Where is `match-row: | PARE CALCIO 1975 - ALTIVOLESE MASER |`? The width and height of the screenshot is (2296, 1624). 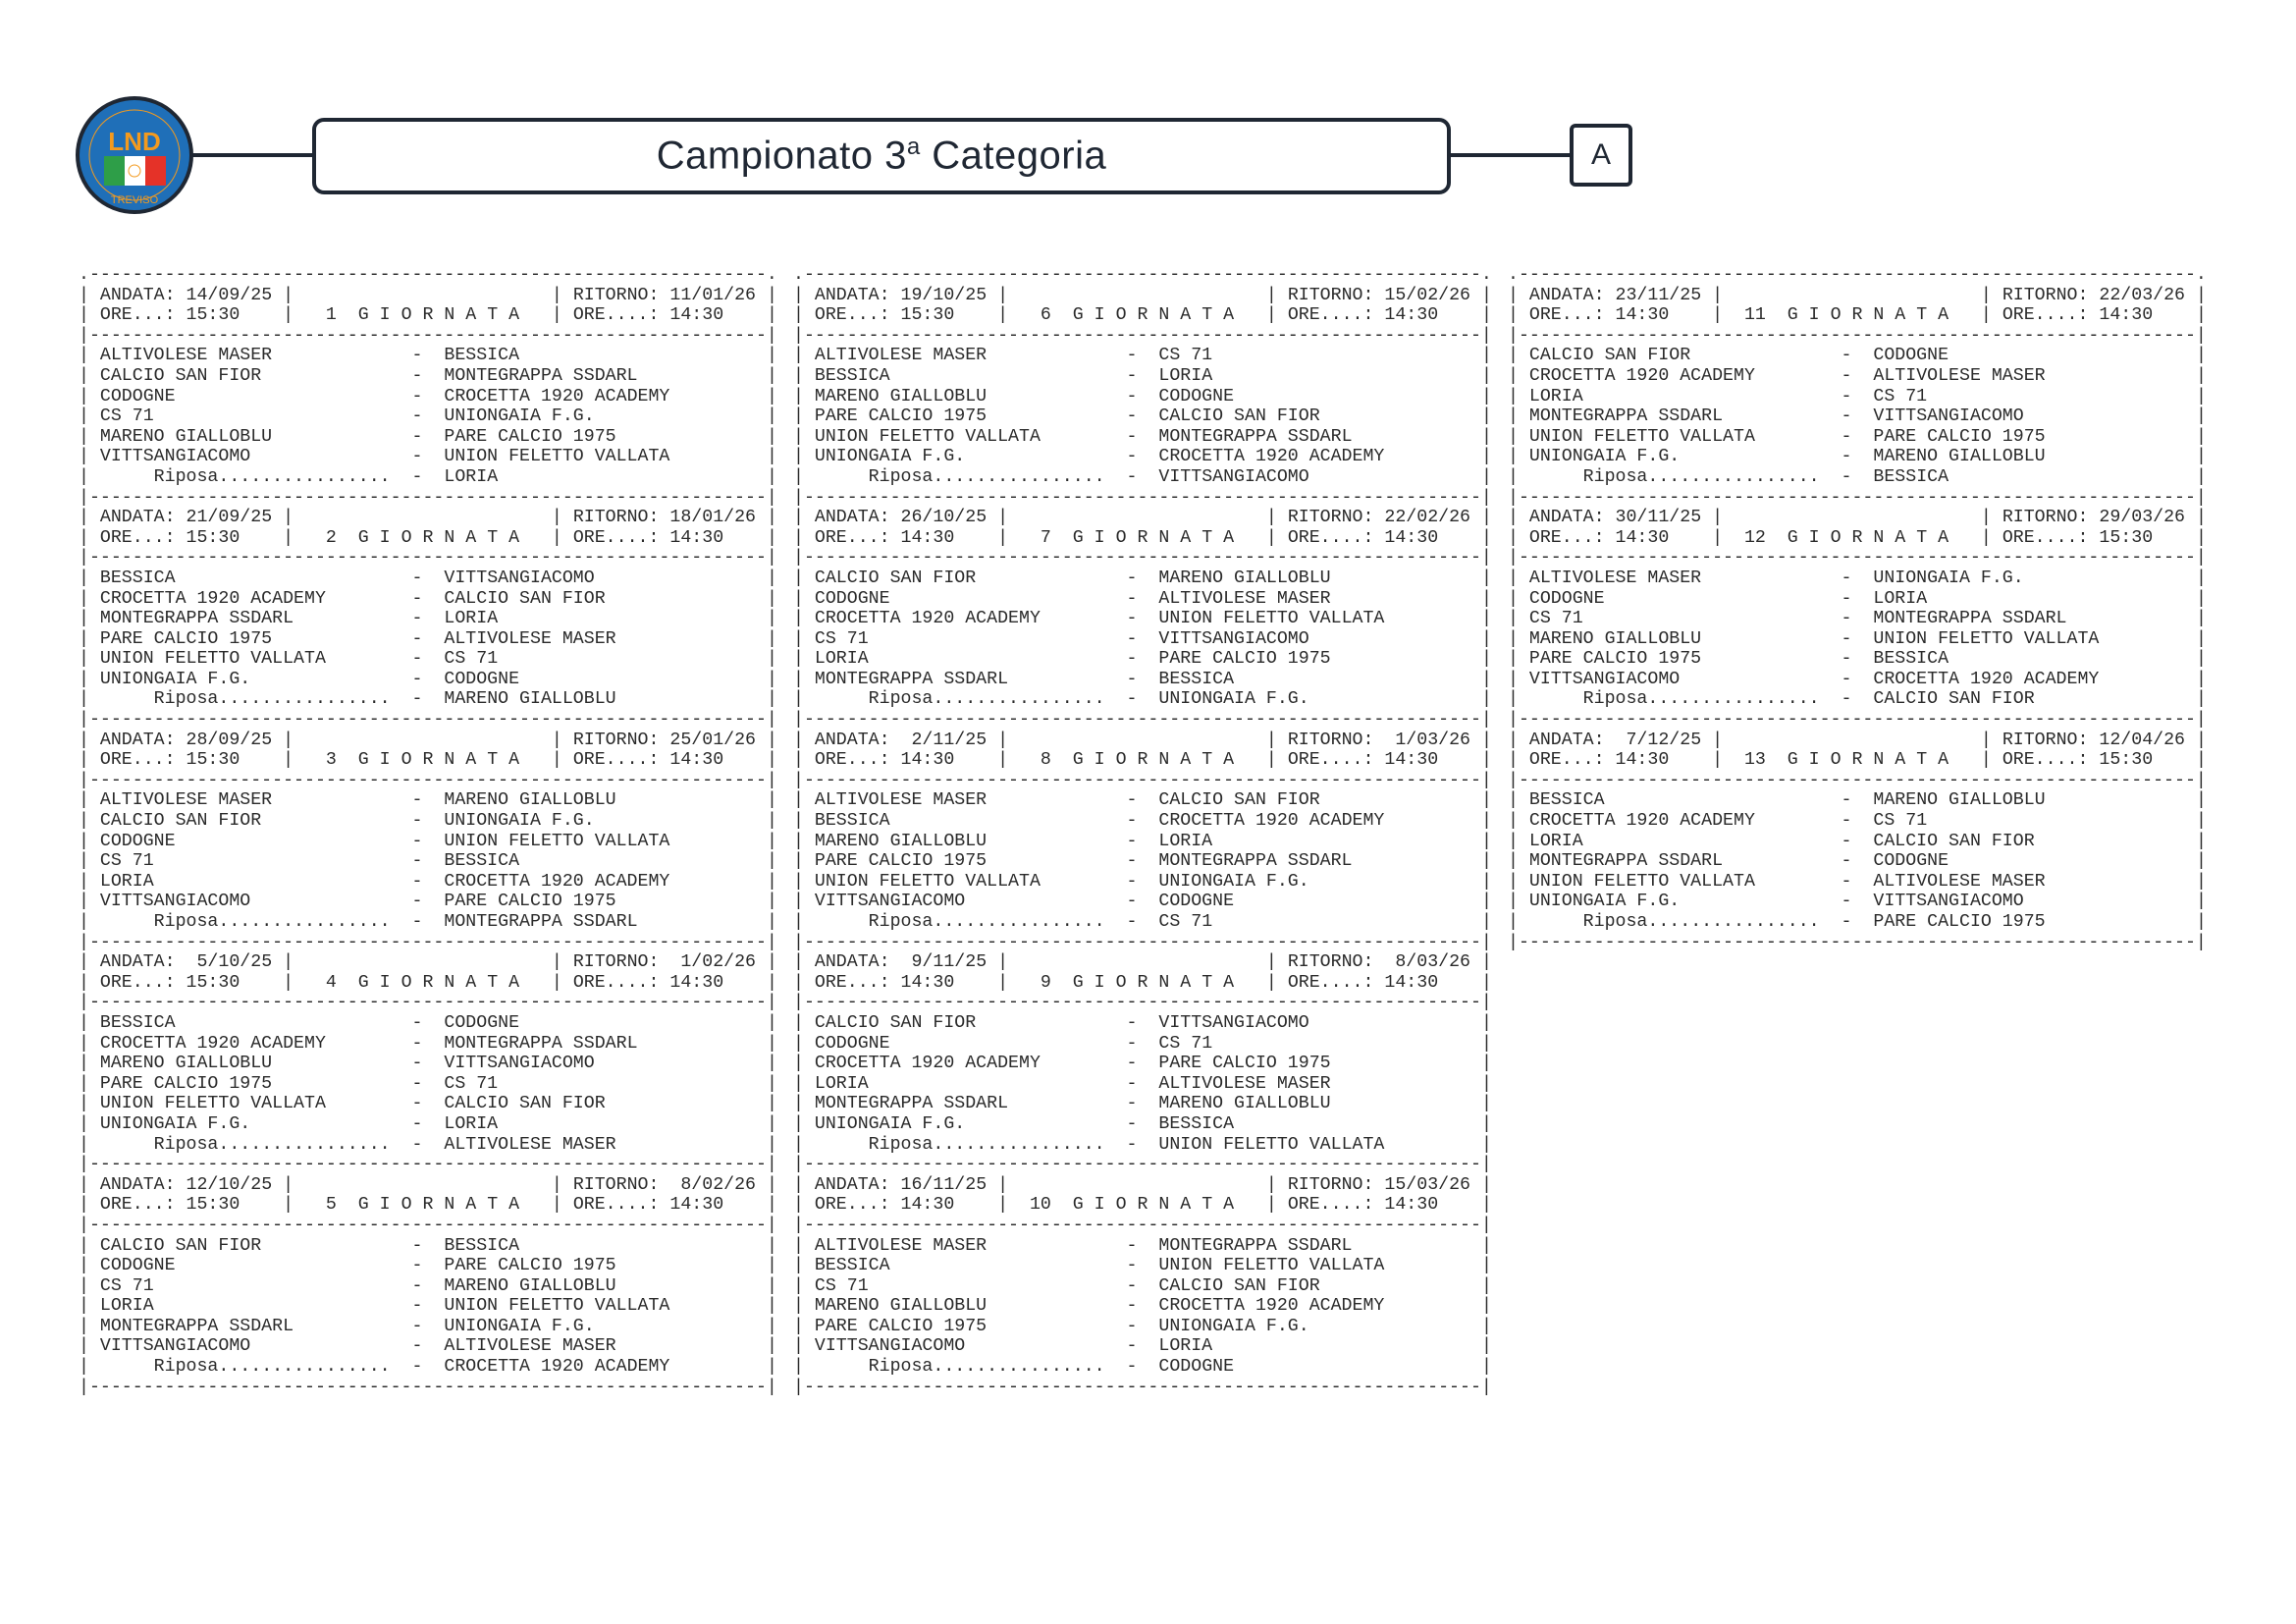 match-row: | PARE CALCIO 1975 - ALTIVOLESE MASER | is located at coordinates (428, 638).